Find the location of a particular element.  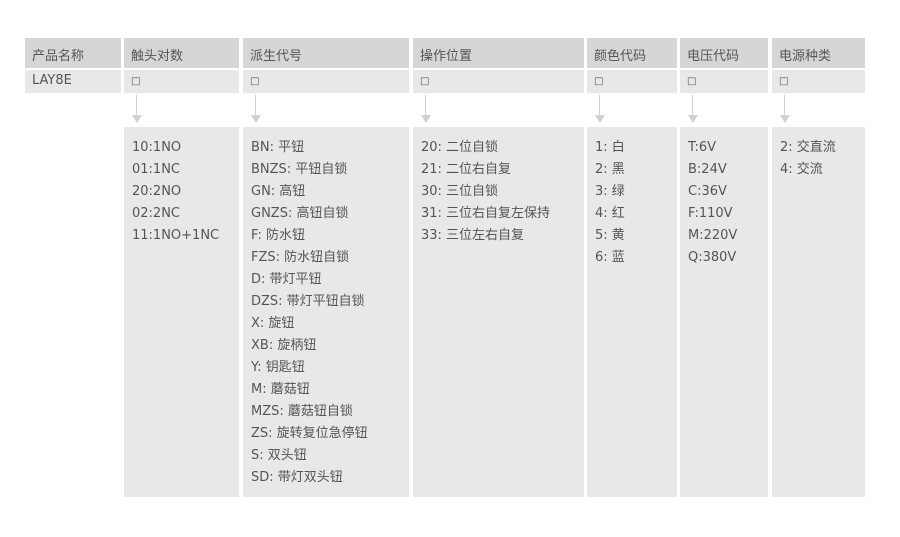

option-item: 30: 三位自锁 is located at coordinates (460, 191).